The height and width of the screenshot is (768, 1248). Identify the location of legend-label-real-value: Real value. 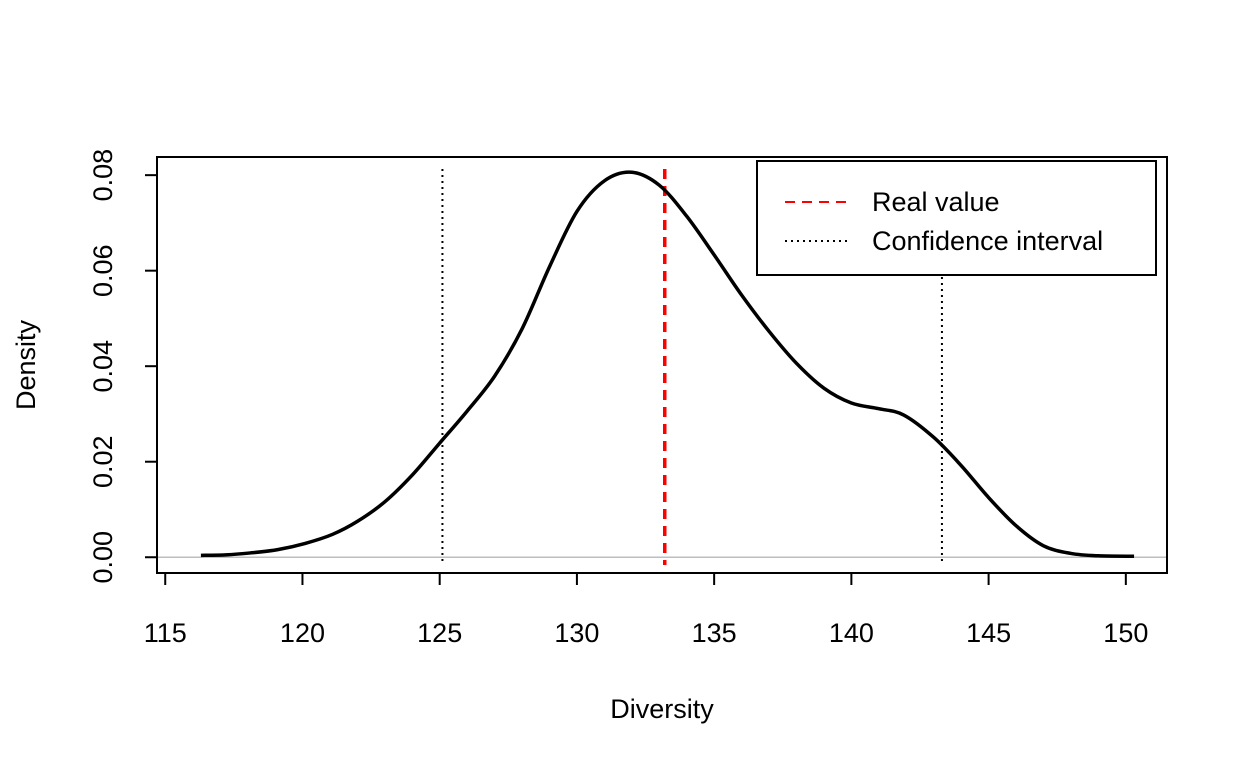
(936, 202).